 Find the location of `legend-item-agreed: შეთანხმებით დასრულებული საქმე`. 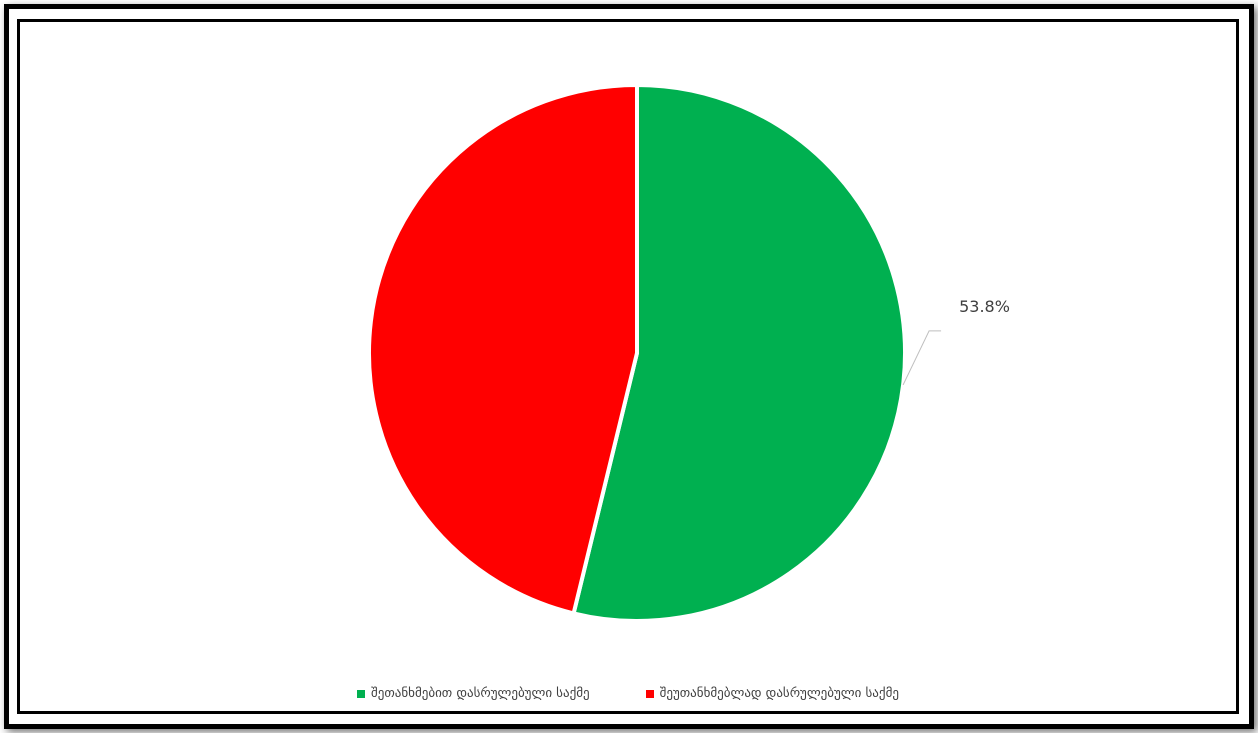

legend-item-agreed: შეთანხმებით დასრულებული საქმე is located at coordinates (473, 693).